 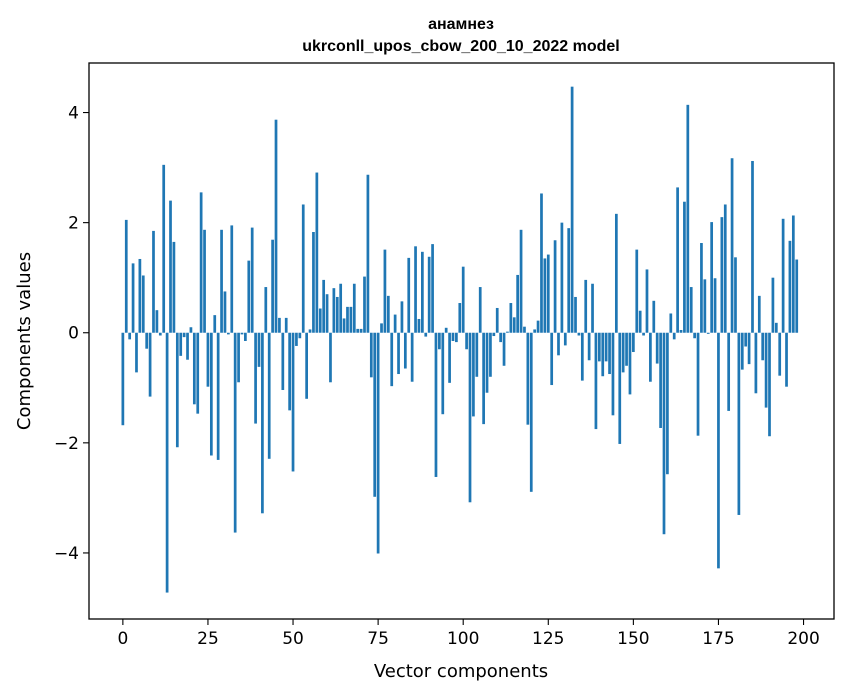 I want to click on y-axis-ticks: −4 −2 0 2 4, so click(x=71, y=334).